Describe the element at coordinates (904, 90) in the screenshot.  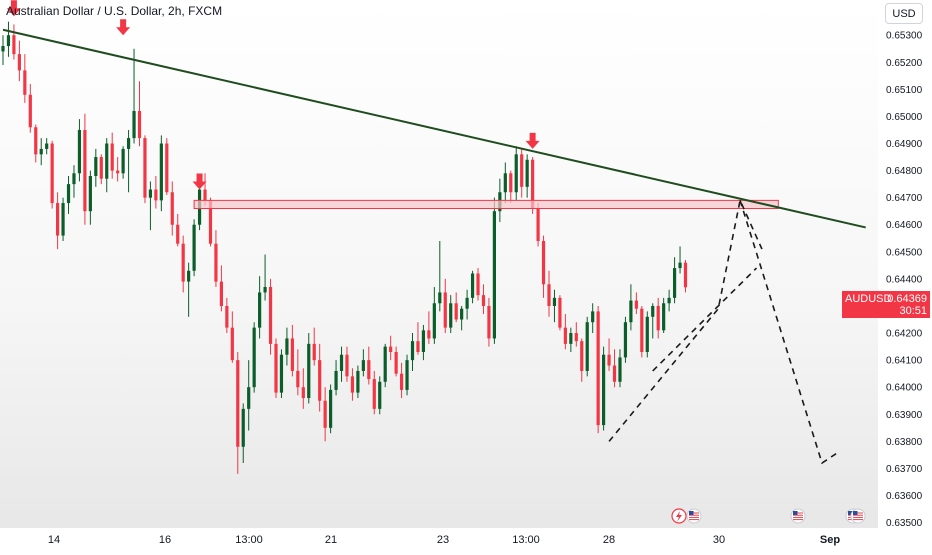
I see `price-tick-label: 0.65100` at that location.